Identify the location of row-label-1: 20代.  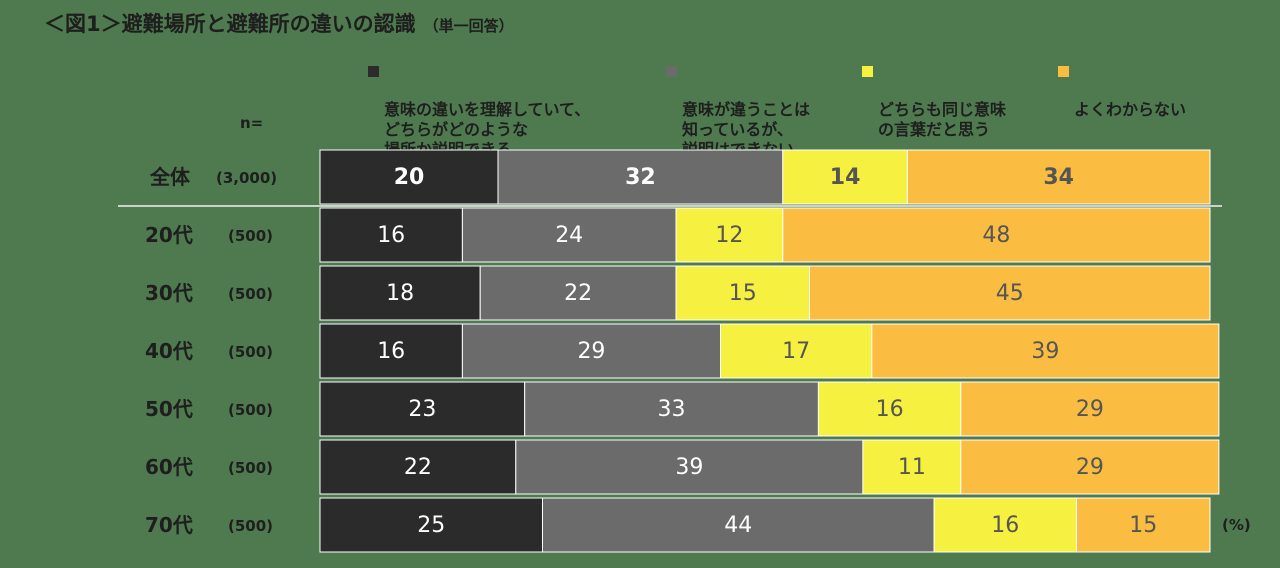
(169, 235).